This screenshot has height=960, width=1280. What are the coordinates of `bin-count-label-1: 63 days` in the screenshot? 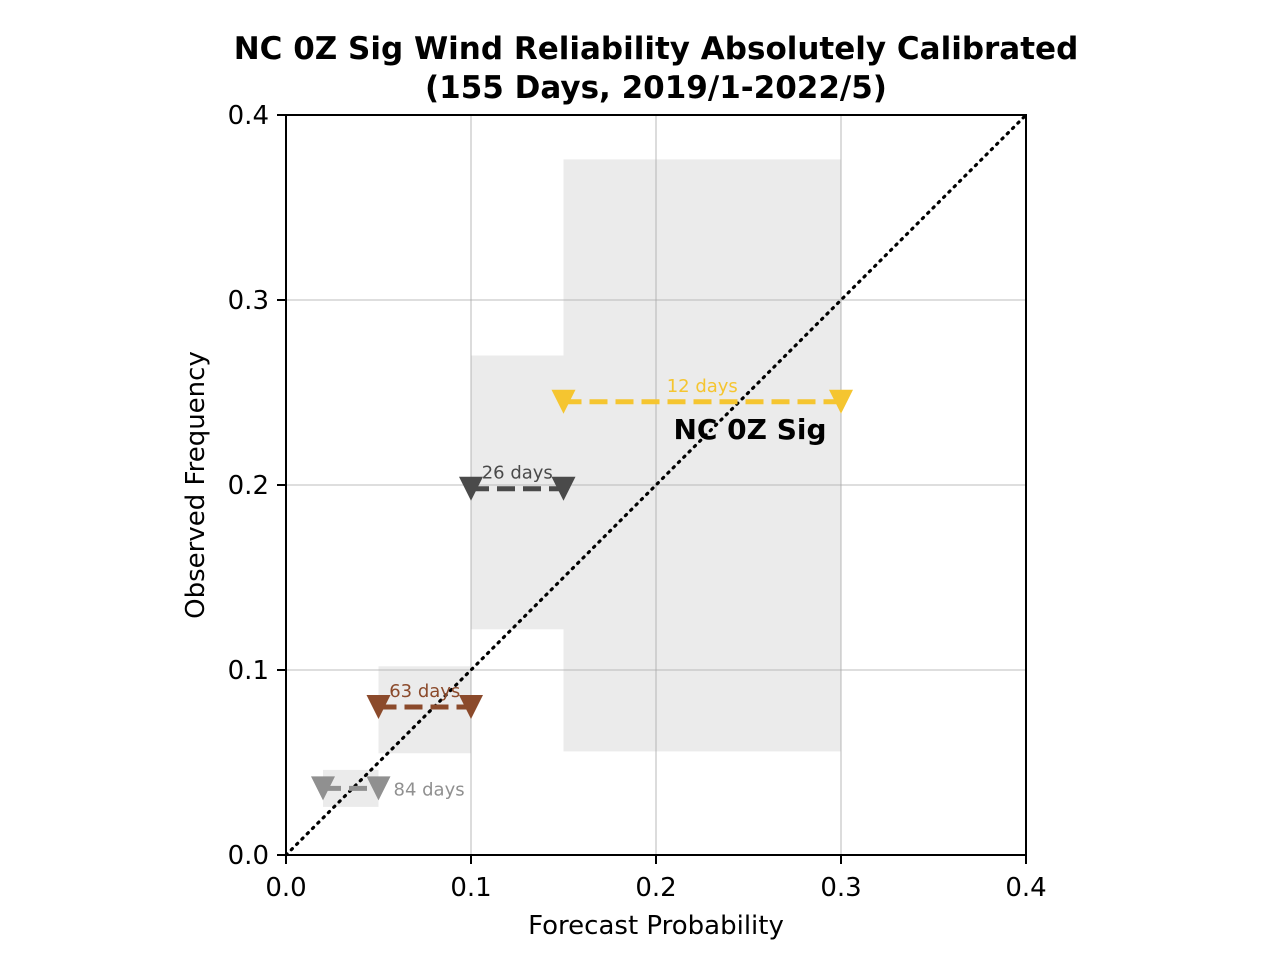 It's located at (424, 691).